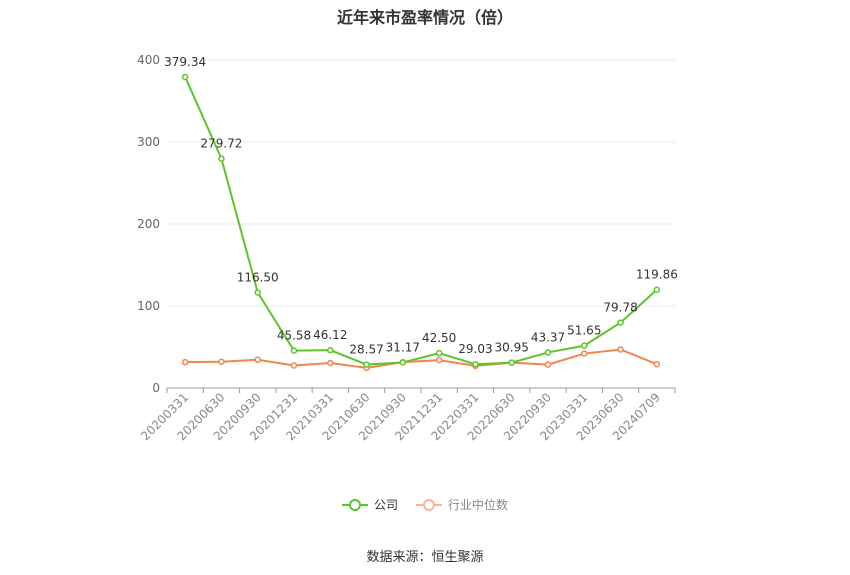 This screenshot has width=850, height=575. What do you see at coordinates (385, 505) in the screenshot?
I see `legend-label-company: 公司` at bounding box center [385, 505].